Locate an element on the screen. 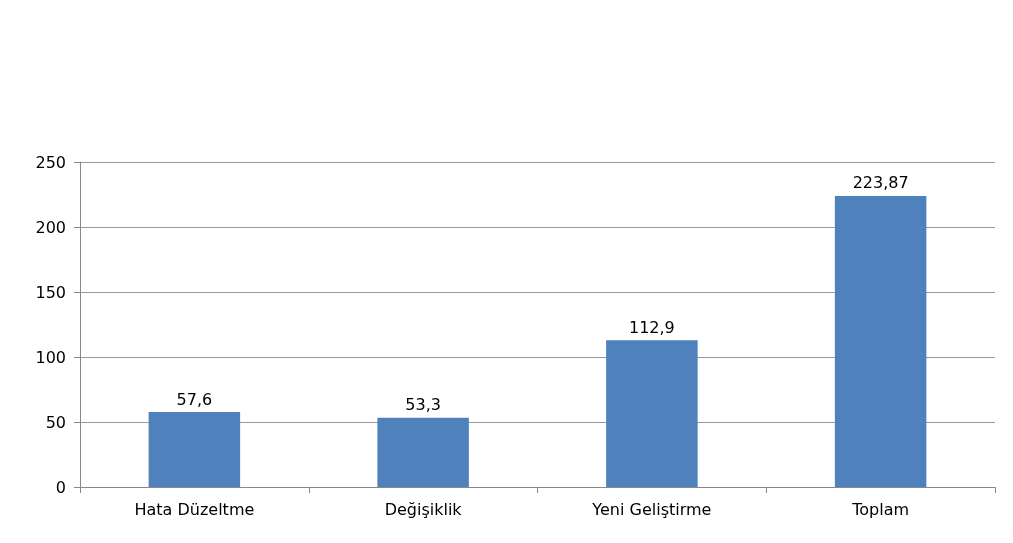 This screenshot has width=1013, height=543. data-label: 53,3 is located at coordinates (423, 405).